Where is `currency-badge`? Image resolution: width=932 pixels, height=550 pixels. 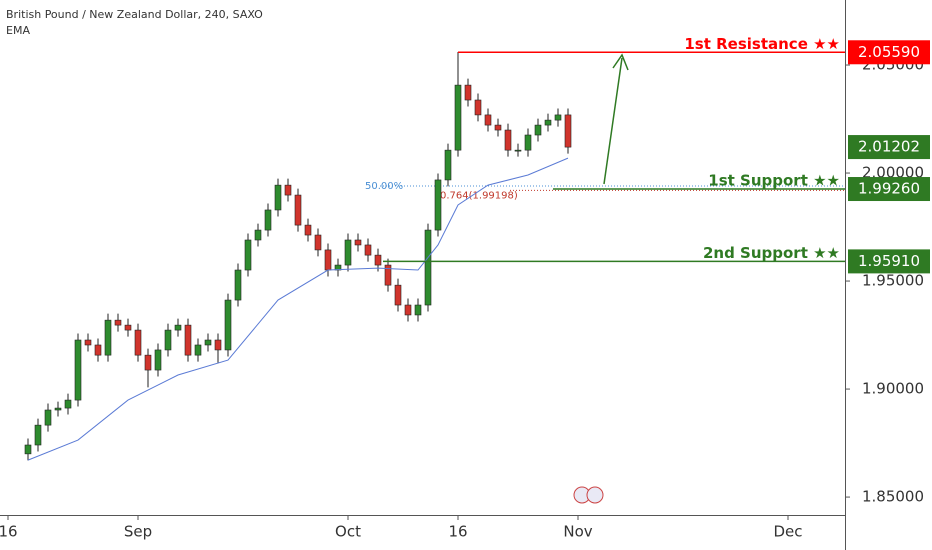
currency-badge is located at coordinates (588, 495).